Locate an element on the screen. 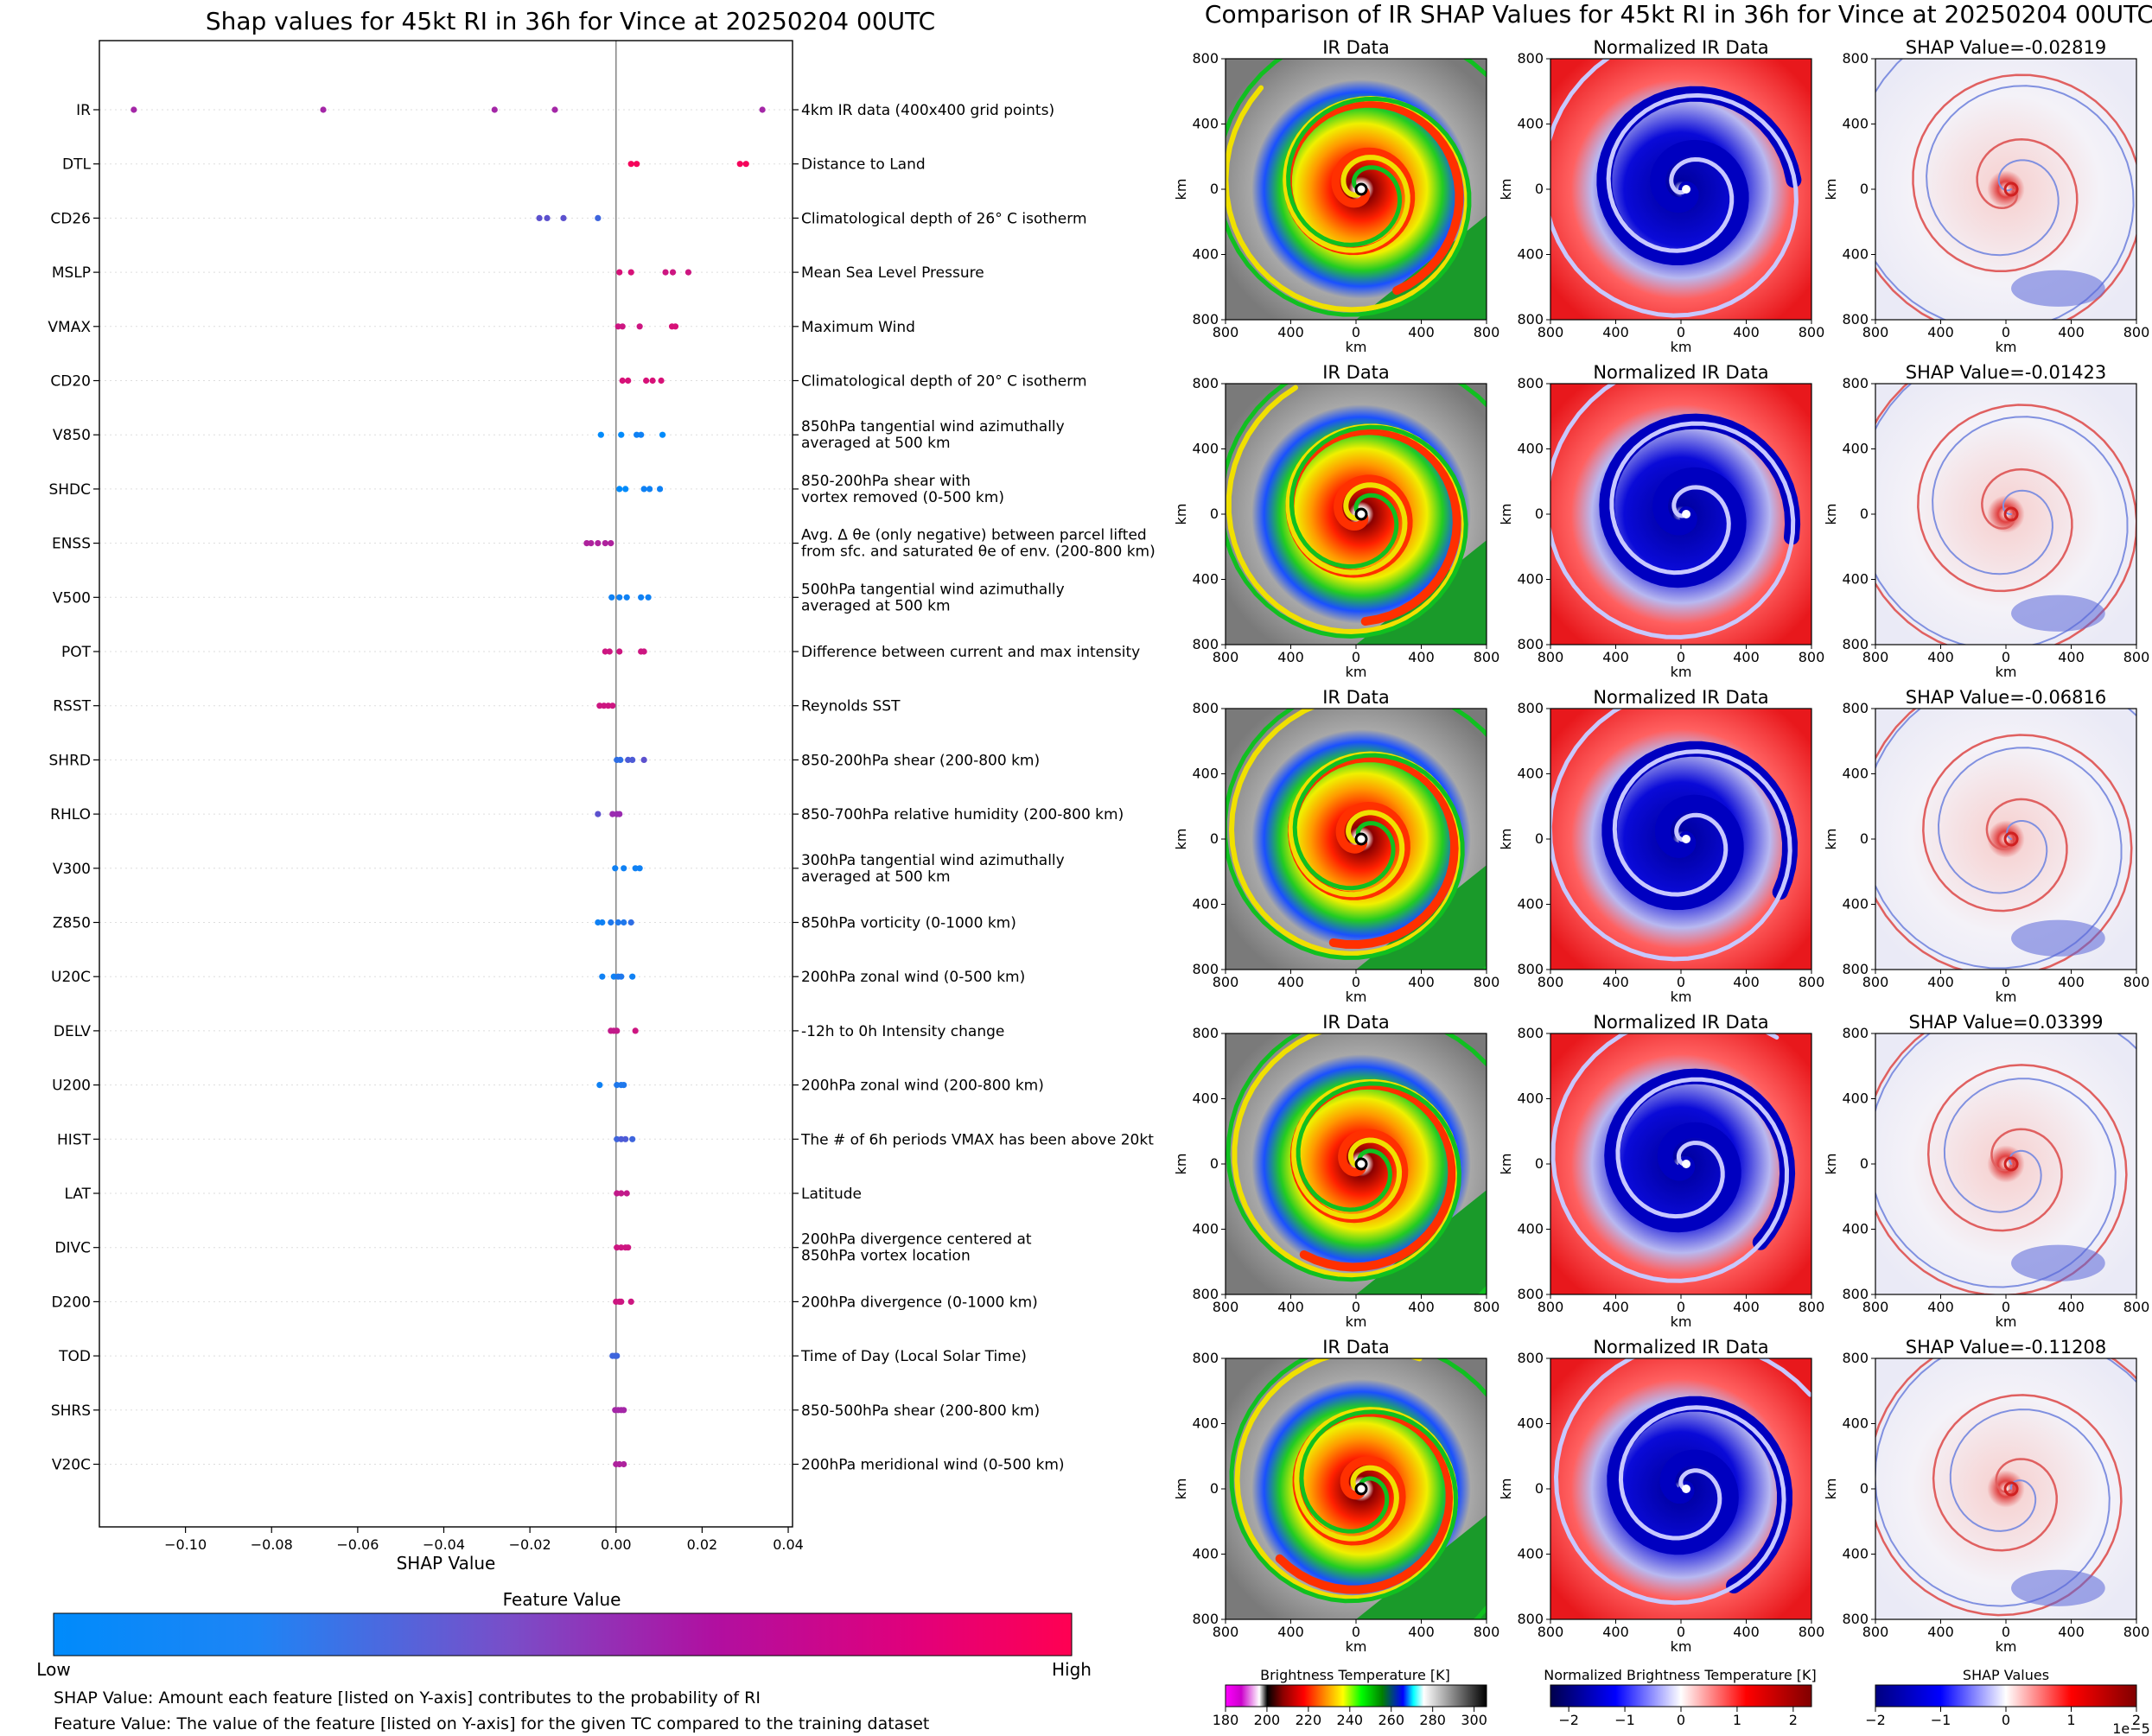 The height and width of the screenshot is (1736, 2152). ir-data-image is located at coordinates (1356, 839).